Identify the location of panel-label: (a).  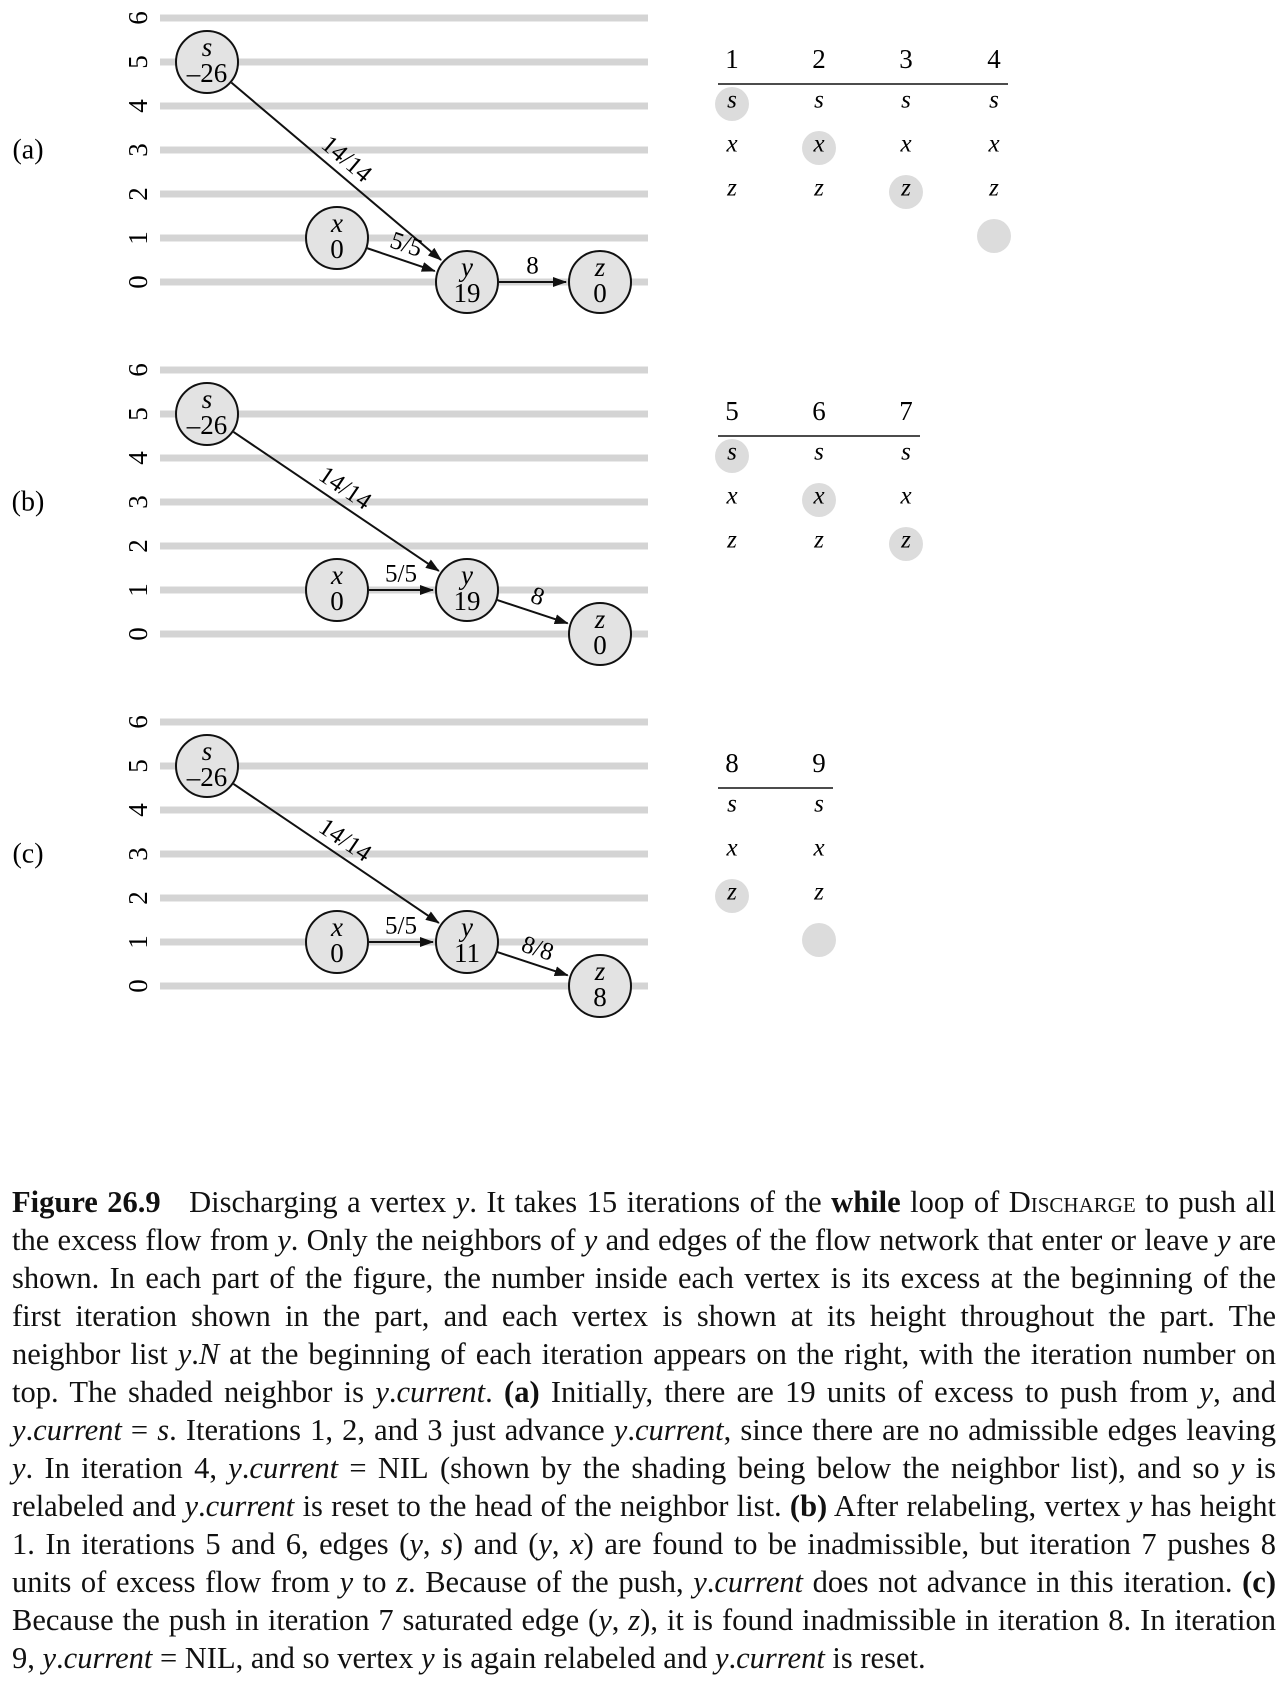
(27, 149).